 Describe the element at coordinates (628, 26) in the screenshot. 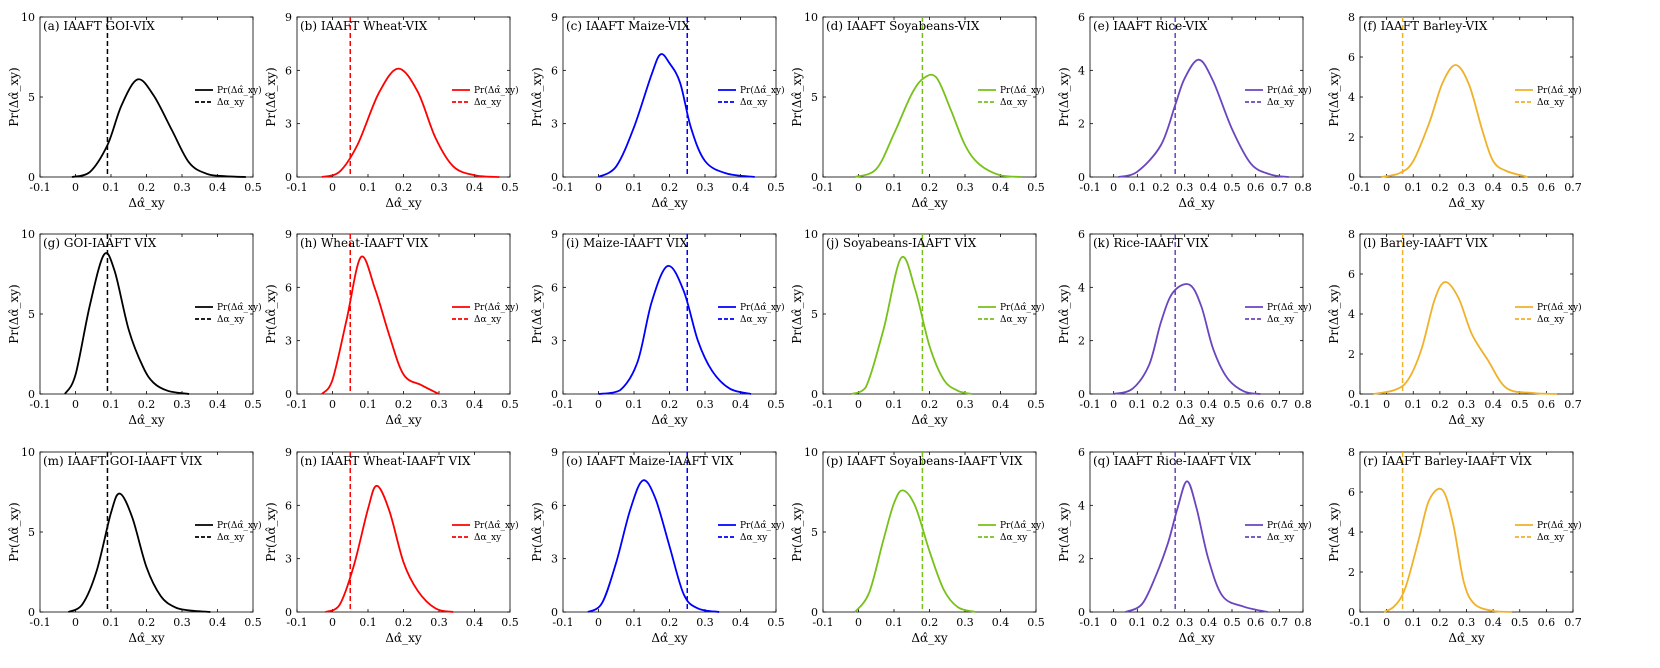

I see `panel-title: (c) IAAFT Maize-VIX` at that location.